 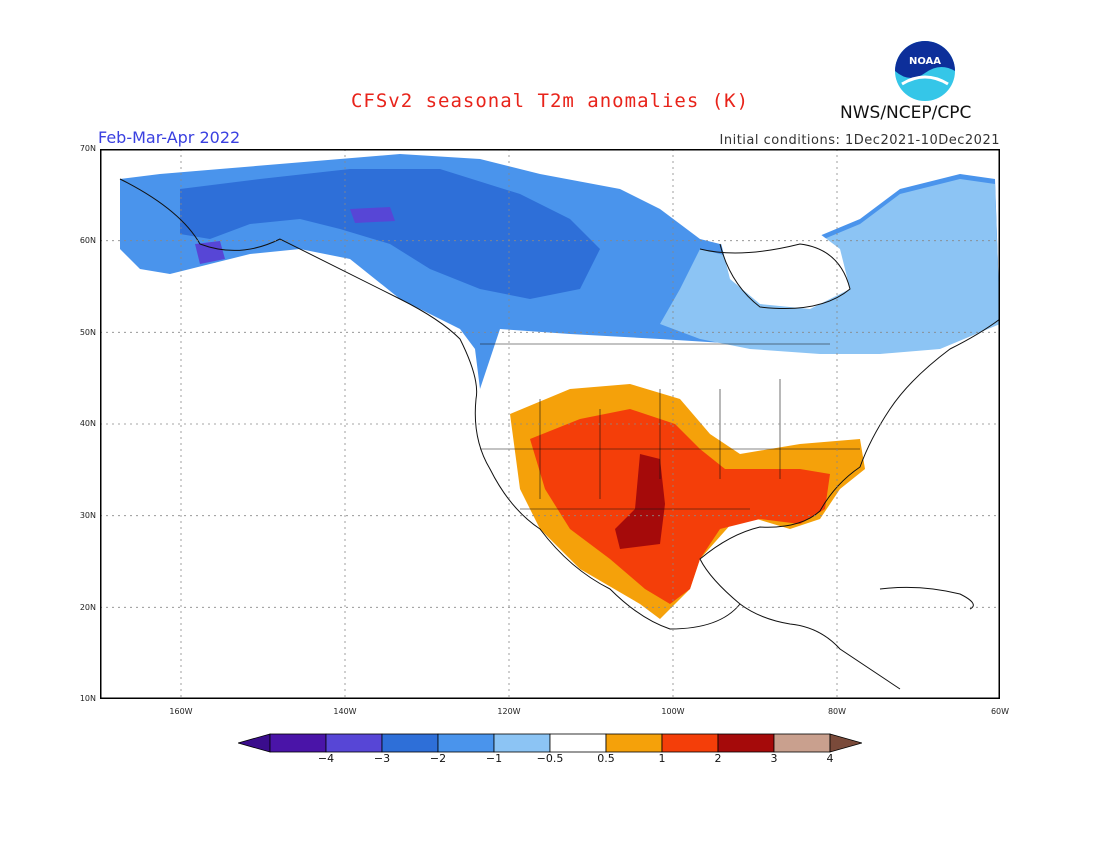 I want to click on lat-label: 10N, so click(x=87, y=698).